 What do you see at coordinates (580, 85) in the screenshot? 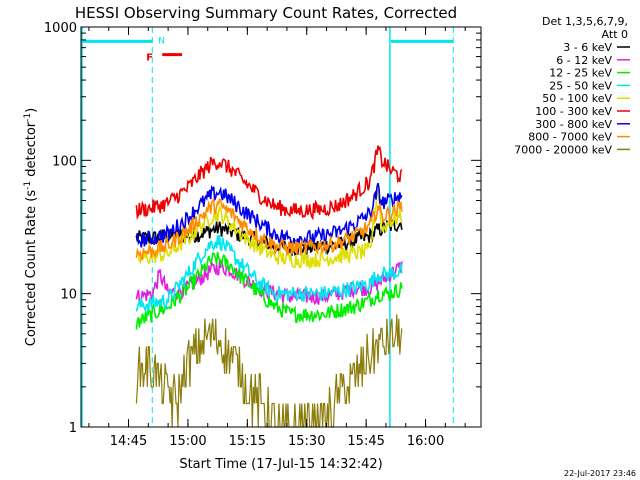
I see `legend-label-3: 25 - 50 keV` at bounding box center [580, 85].